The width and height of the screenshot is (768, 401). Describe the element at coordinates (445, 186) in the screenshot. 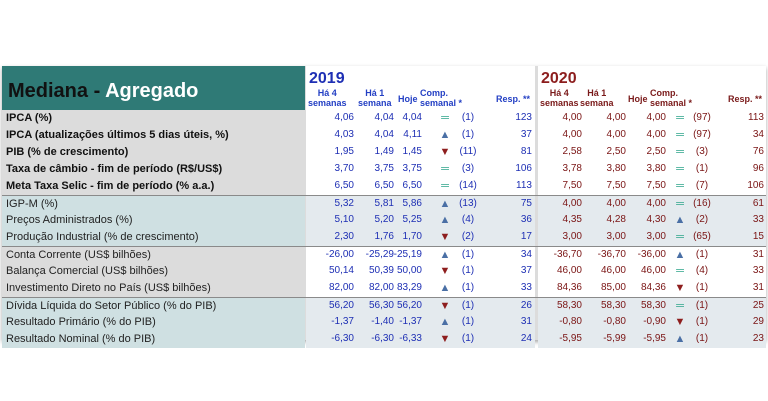

I see `trend-2019-equal-icon: ═` at that location.